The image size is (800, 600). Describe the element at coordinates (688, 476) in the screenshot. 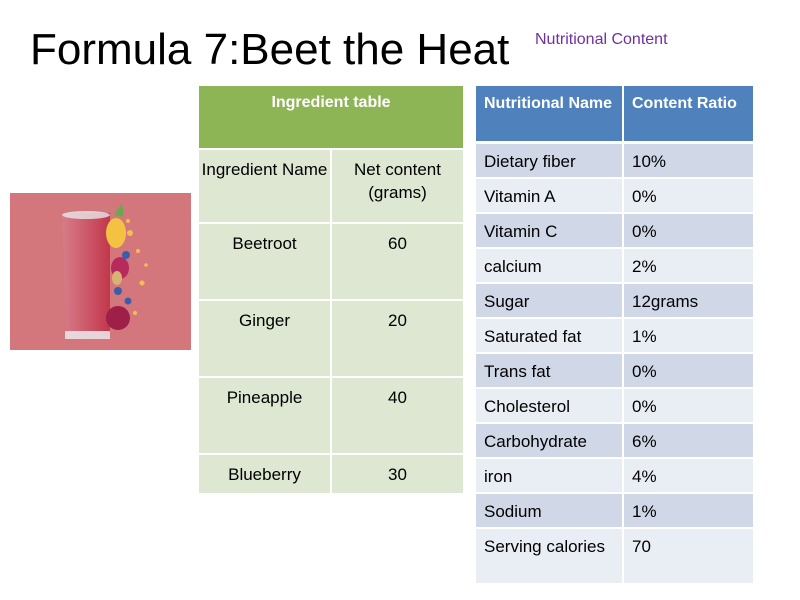

I see `nutrient-ratio: 4%` at that location.